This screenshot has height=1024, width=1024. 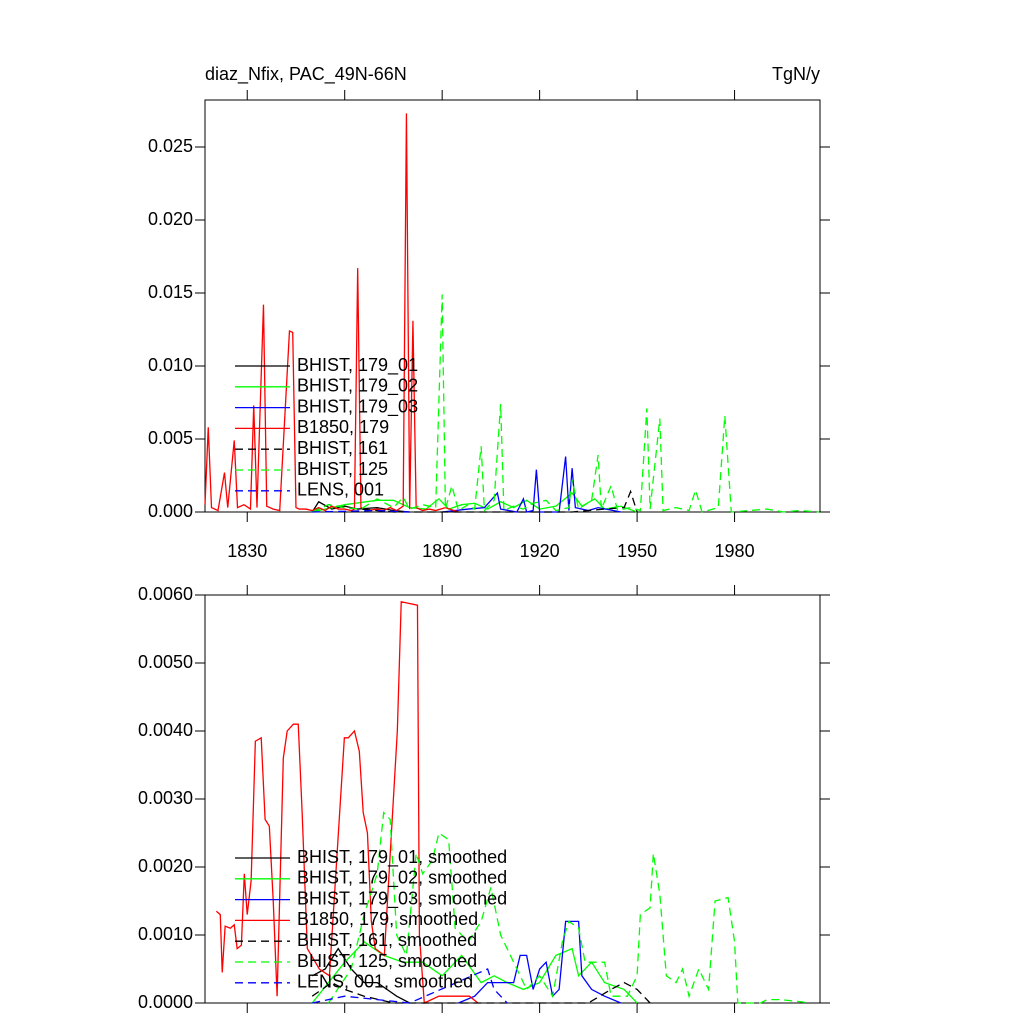 I want to click on x-tick-label: 1980, so click(x=735, y=551).